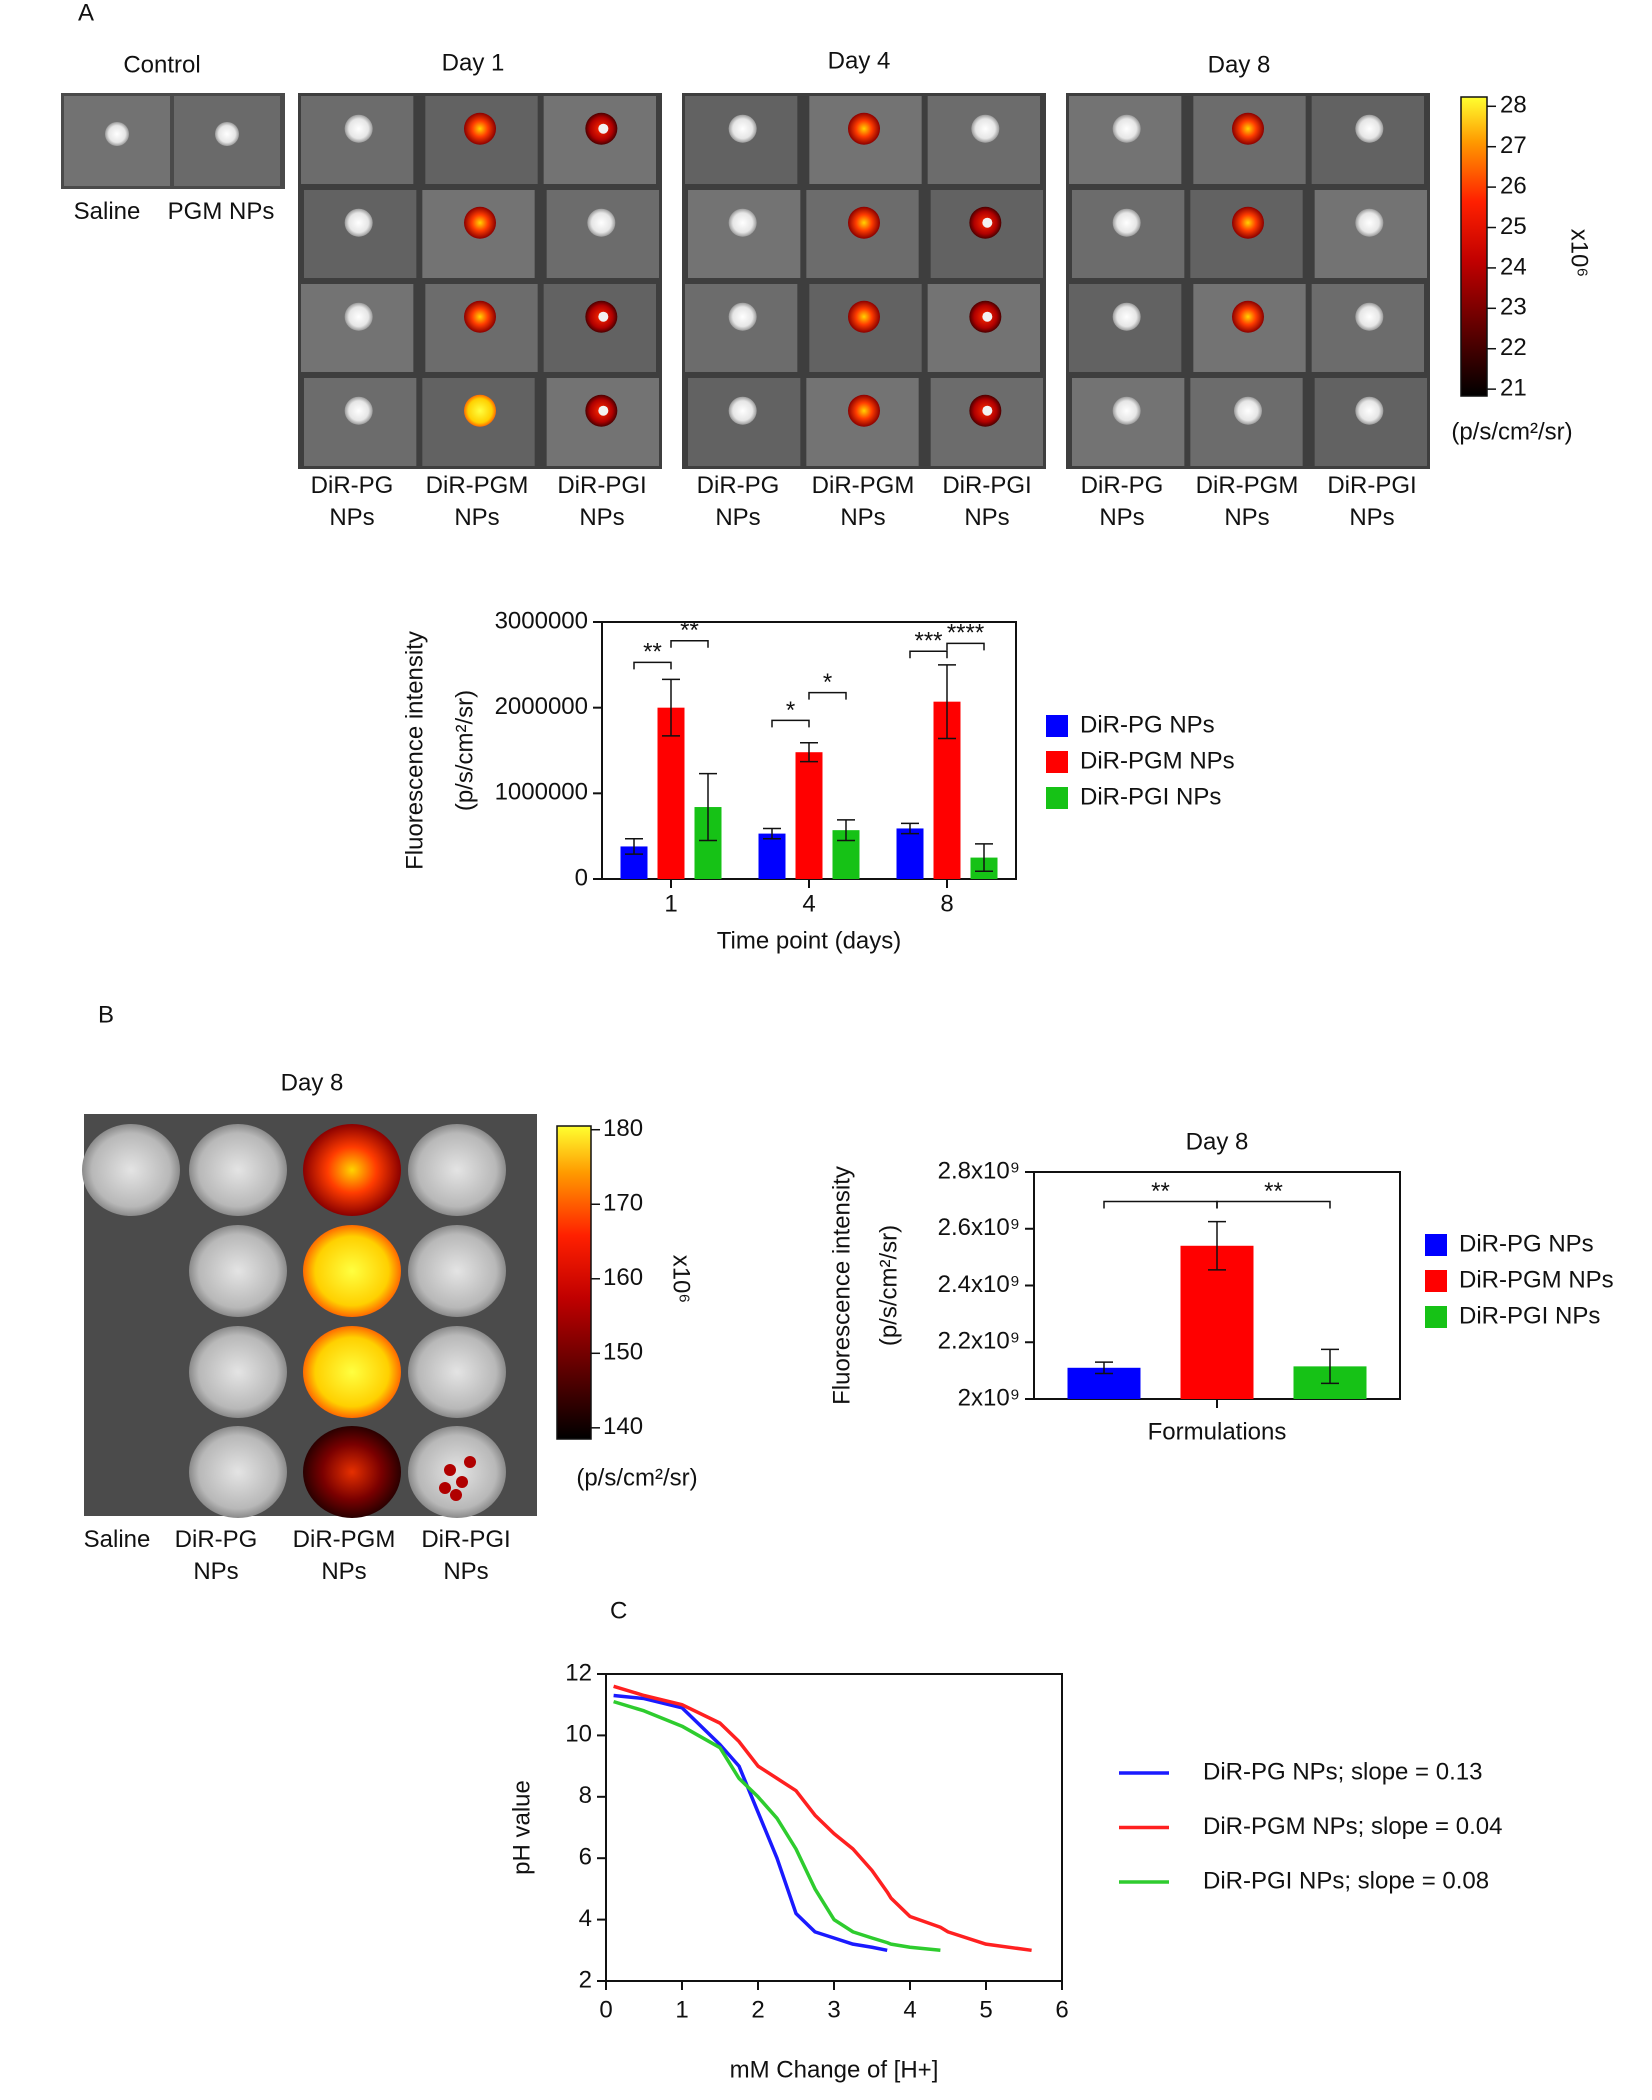 This screenshot has width=1652, height=2100. I want to click on colorbar-tick-label: 23, so click(1513, 307).